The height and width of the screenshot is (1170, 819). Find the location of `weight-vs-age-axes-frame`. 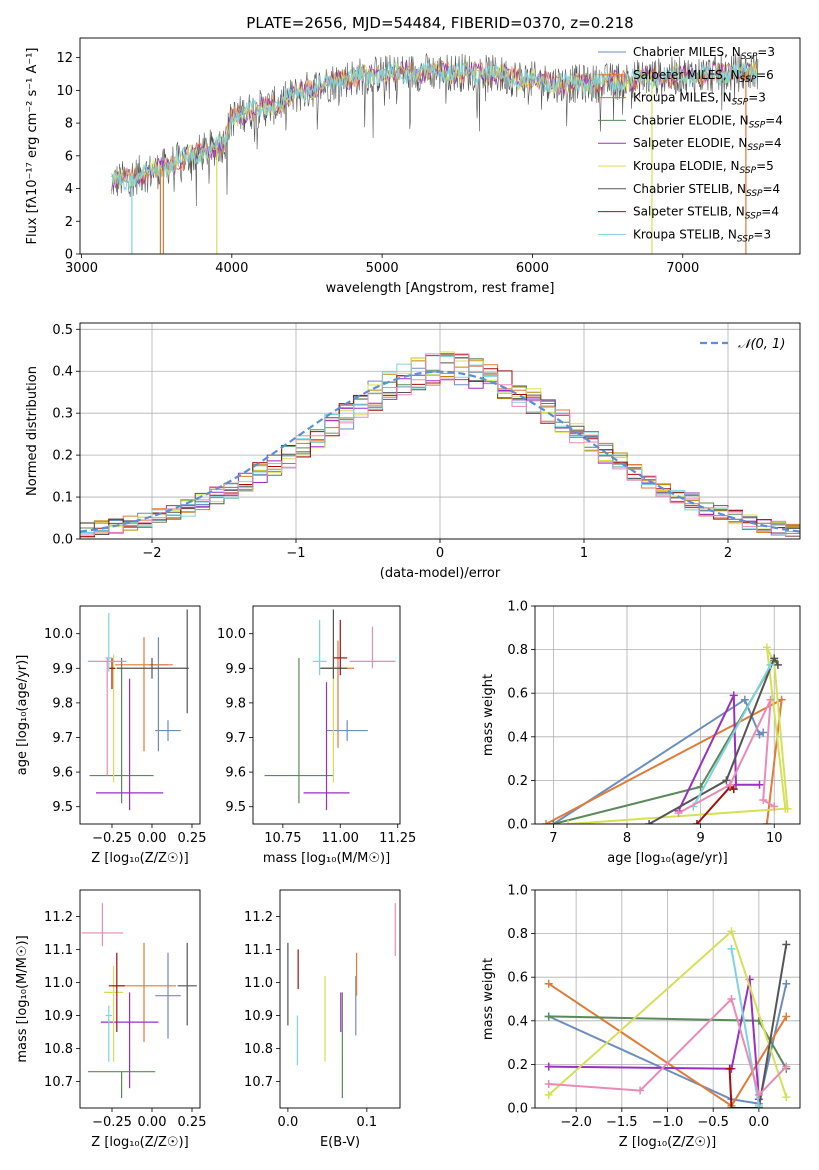

weight-vs-age-axes-frame is located at coordinates (667, 715).